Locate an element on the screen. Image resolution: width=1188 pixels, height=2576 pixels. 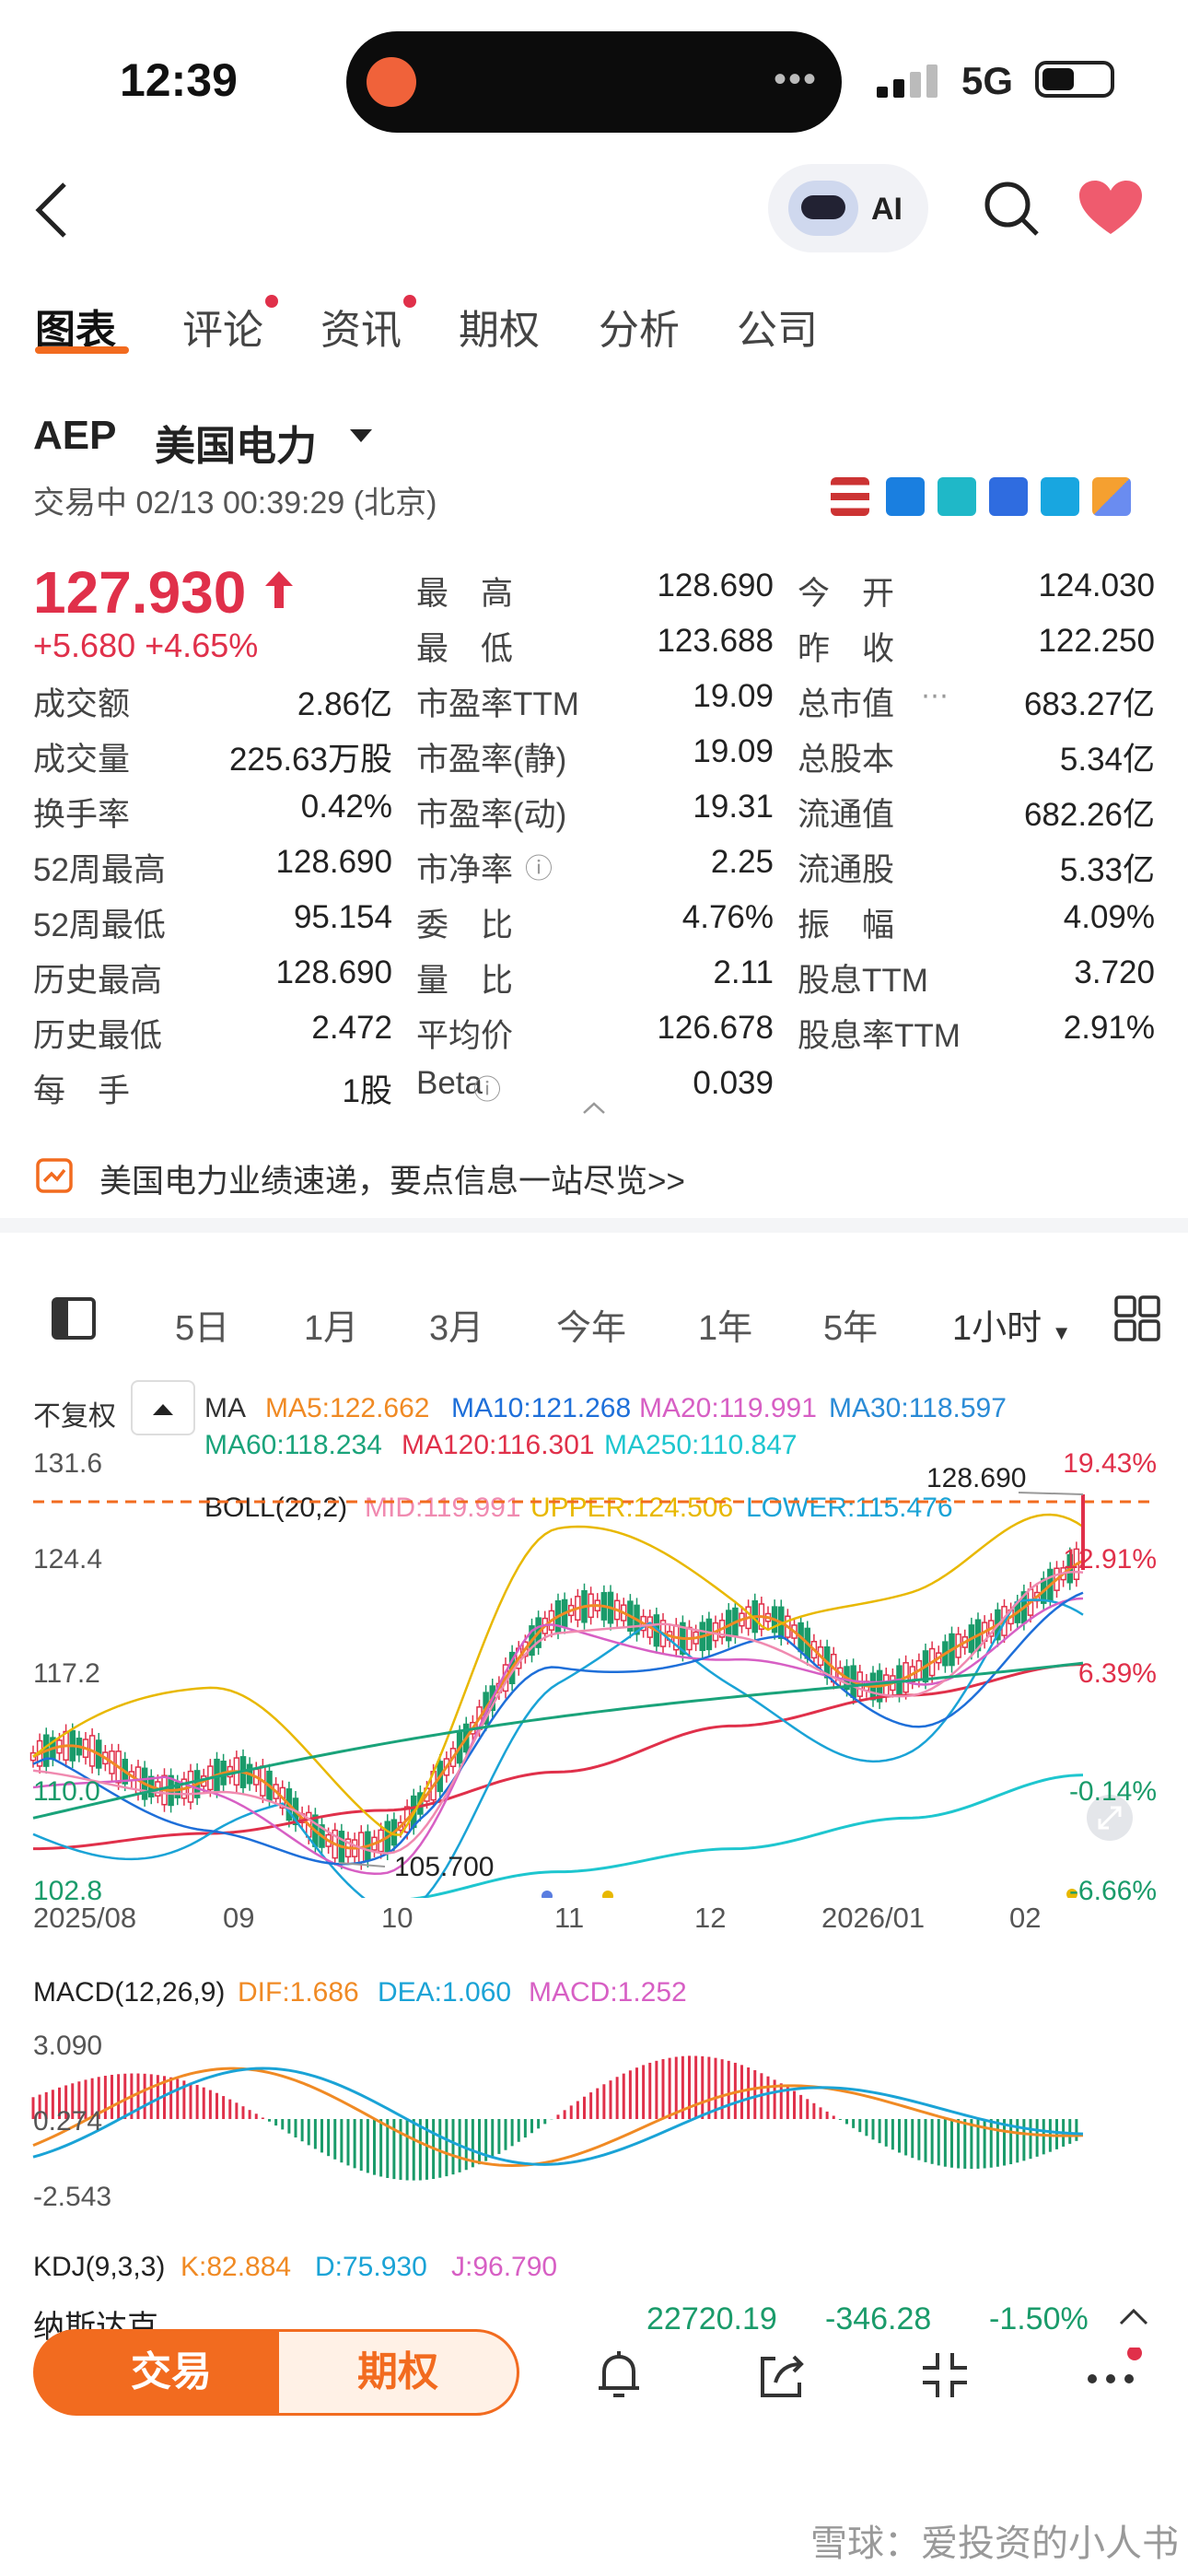
stock-ticker: AEP is located at coordinates (75, 435).